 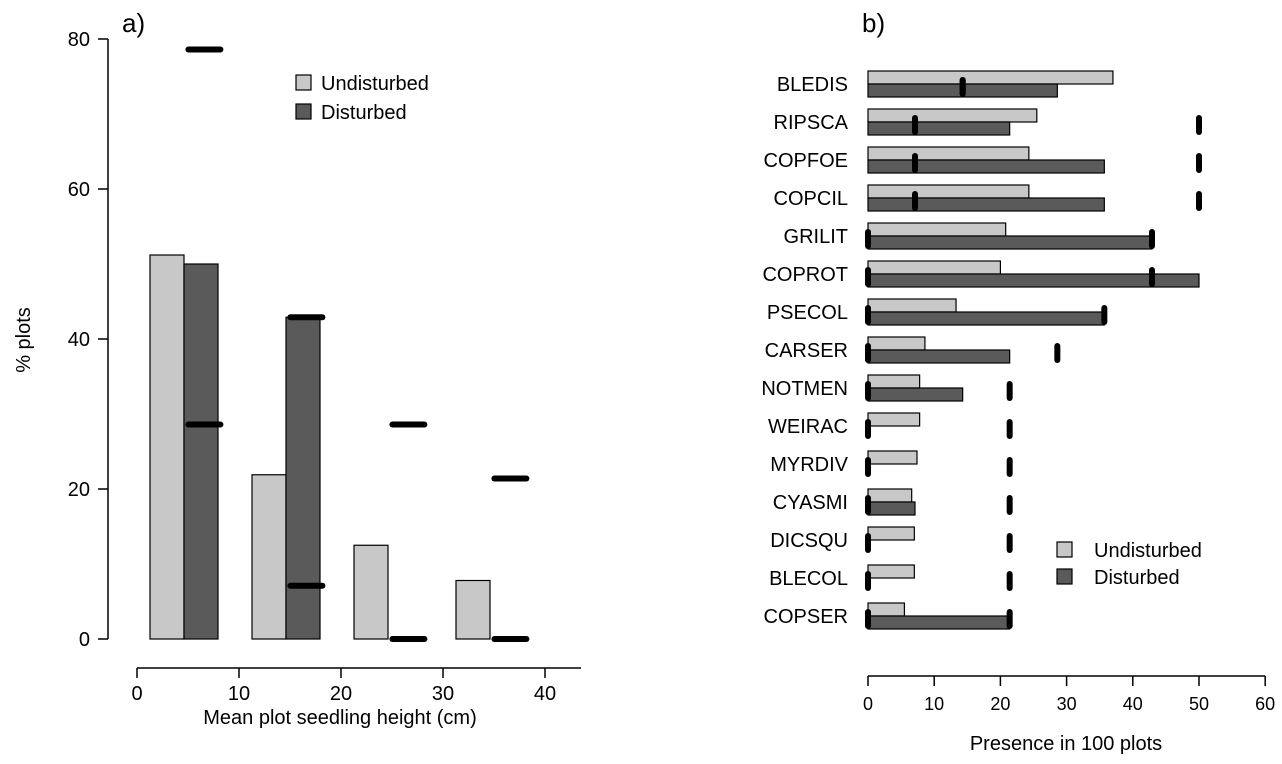 I want to click on panel-b-legend: Undisturbed Disturbed, so click(x=1129, y=564).